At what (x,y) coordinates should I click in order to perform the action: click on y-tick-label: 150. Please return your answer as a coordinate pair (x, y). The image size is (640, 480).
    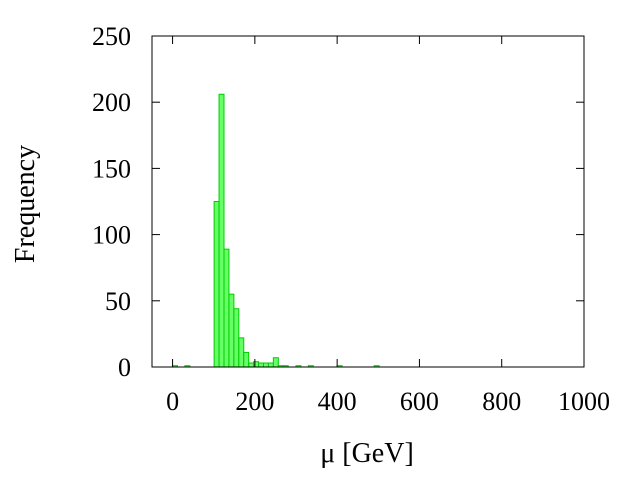
    Looking at the image, I should click on (111, 168).